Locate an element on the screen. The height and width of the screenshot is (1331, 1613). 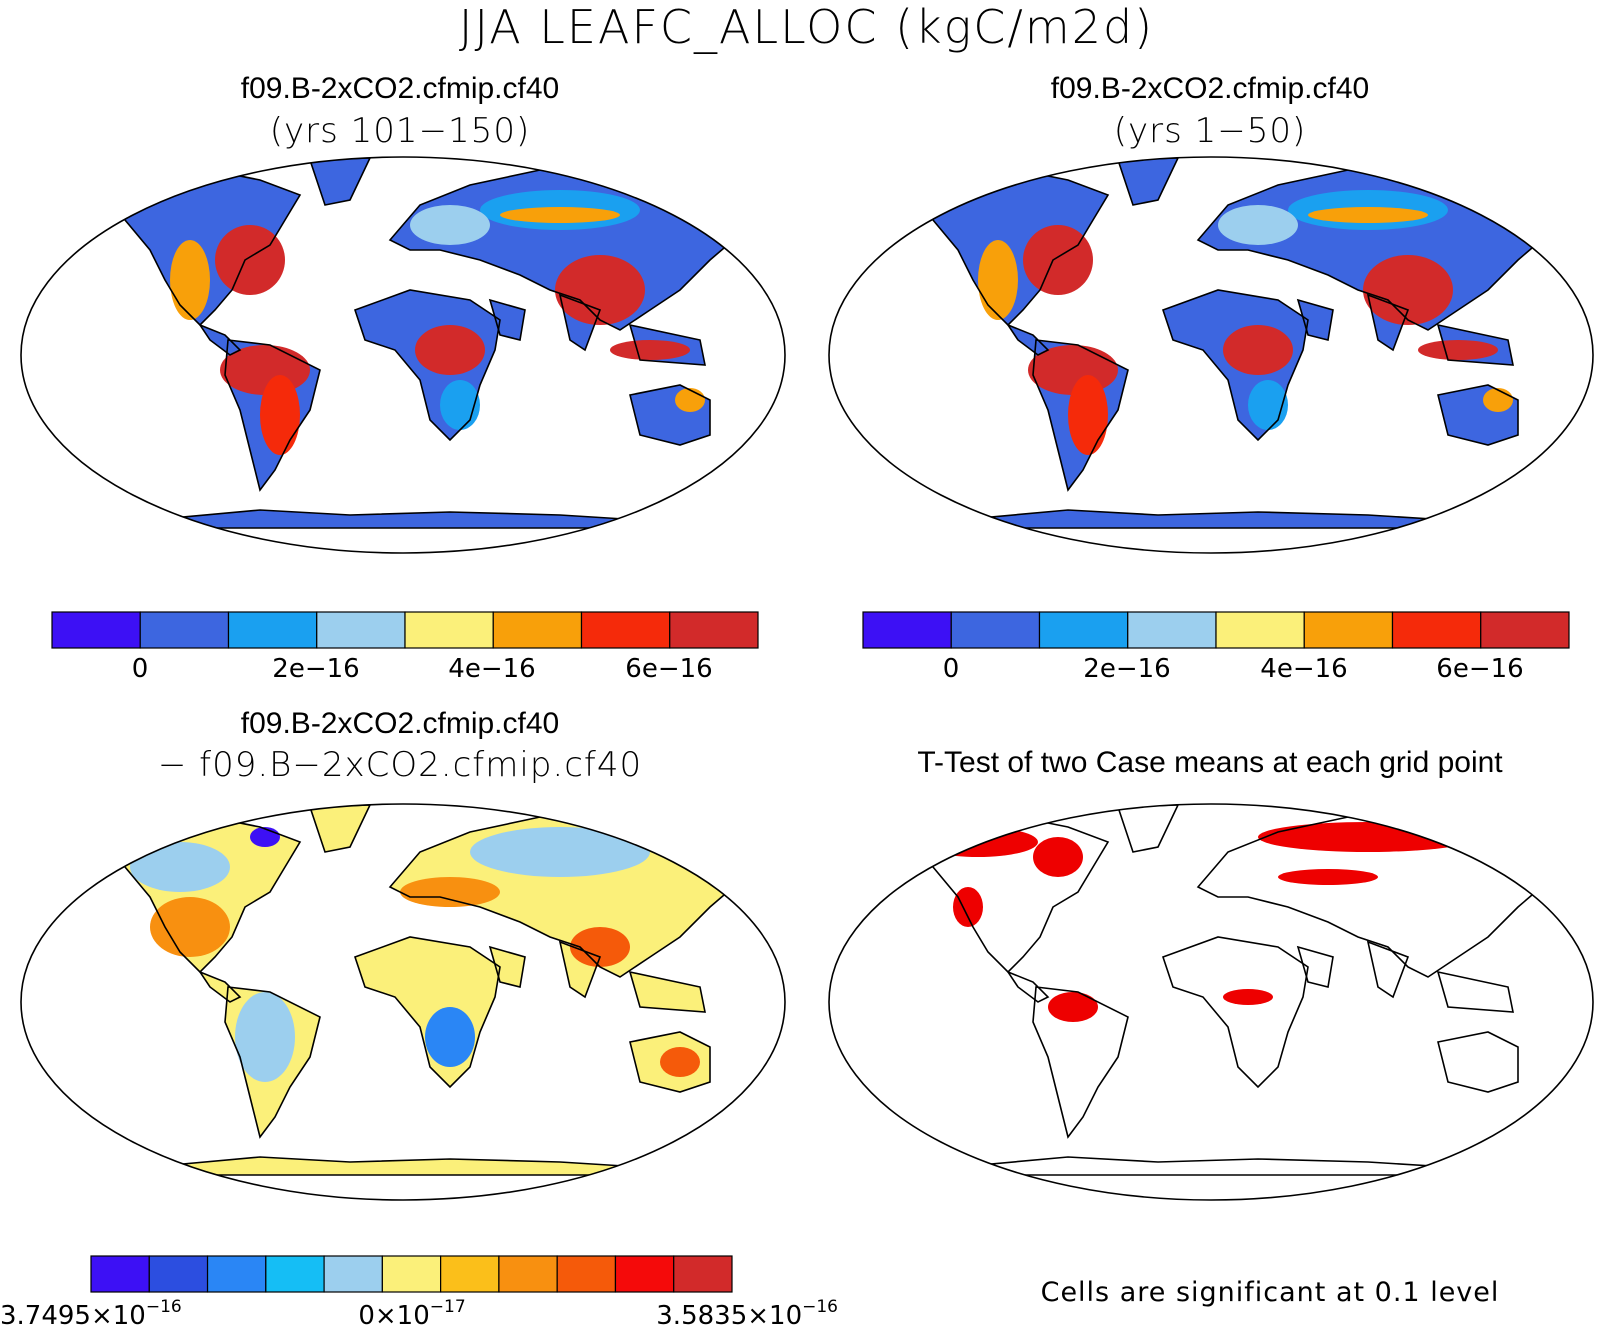
cb3-label-max: 3.5835×10⁻¹⁶ is located at coordinates (747, 1314).